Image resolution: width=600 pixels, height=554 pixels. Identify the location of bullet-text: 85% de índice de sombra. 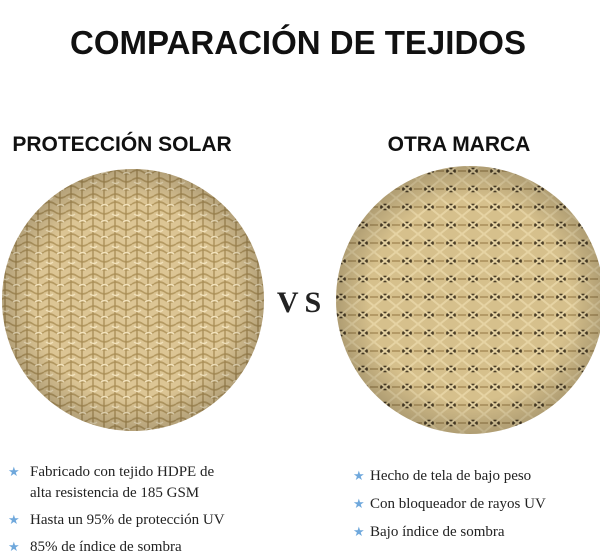
(106, 546).